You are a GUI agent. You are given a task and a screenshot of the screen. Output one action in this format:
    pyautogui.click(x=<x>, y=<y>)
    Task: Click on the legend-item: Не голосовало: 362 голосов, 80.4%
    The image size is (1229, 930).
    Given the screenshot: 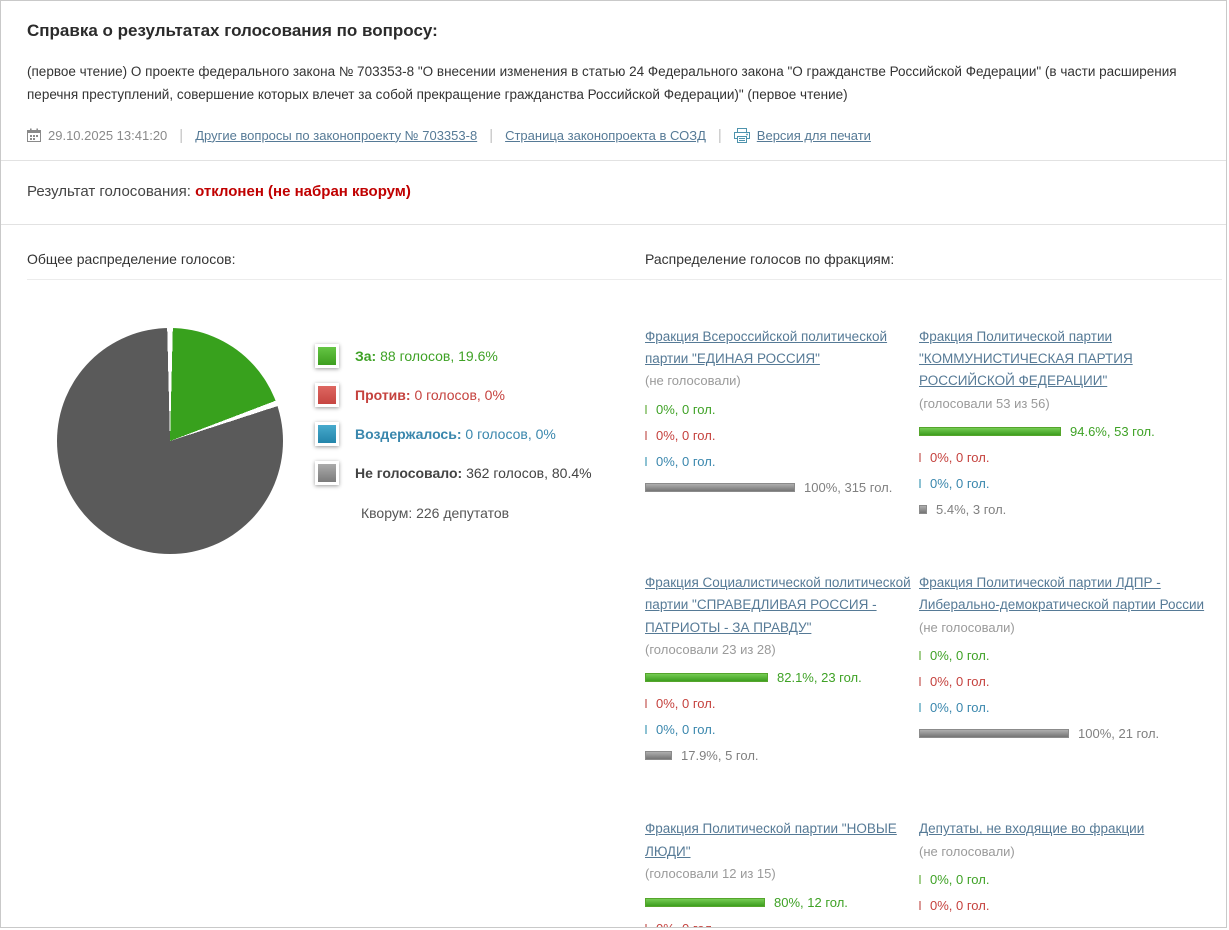 What is the action you would take?
    pyautogui.click(x=453, y=472)
    